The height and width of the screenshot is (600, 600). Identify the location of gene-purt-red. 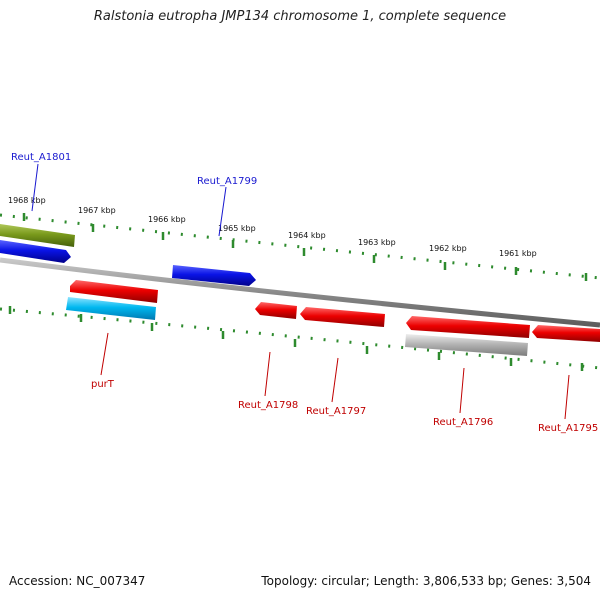
(114, 291).